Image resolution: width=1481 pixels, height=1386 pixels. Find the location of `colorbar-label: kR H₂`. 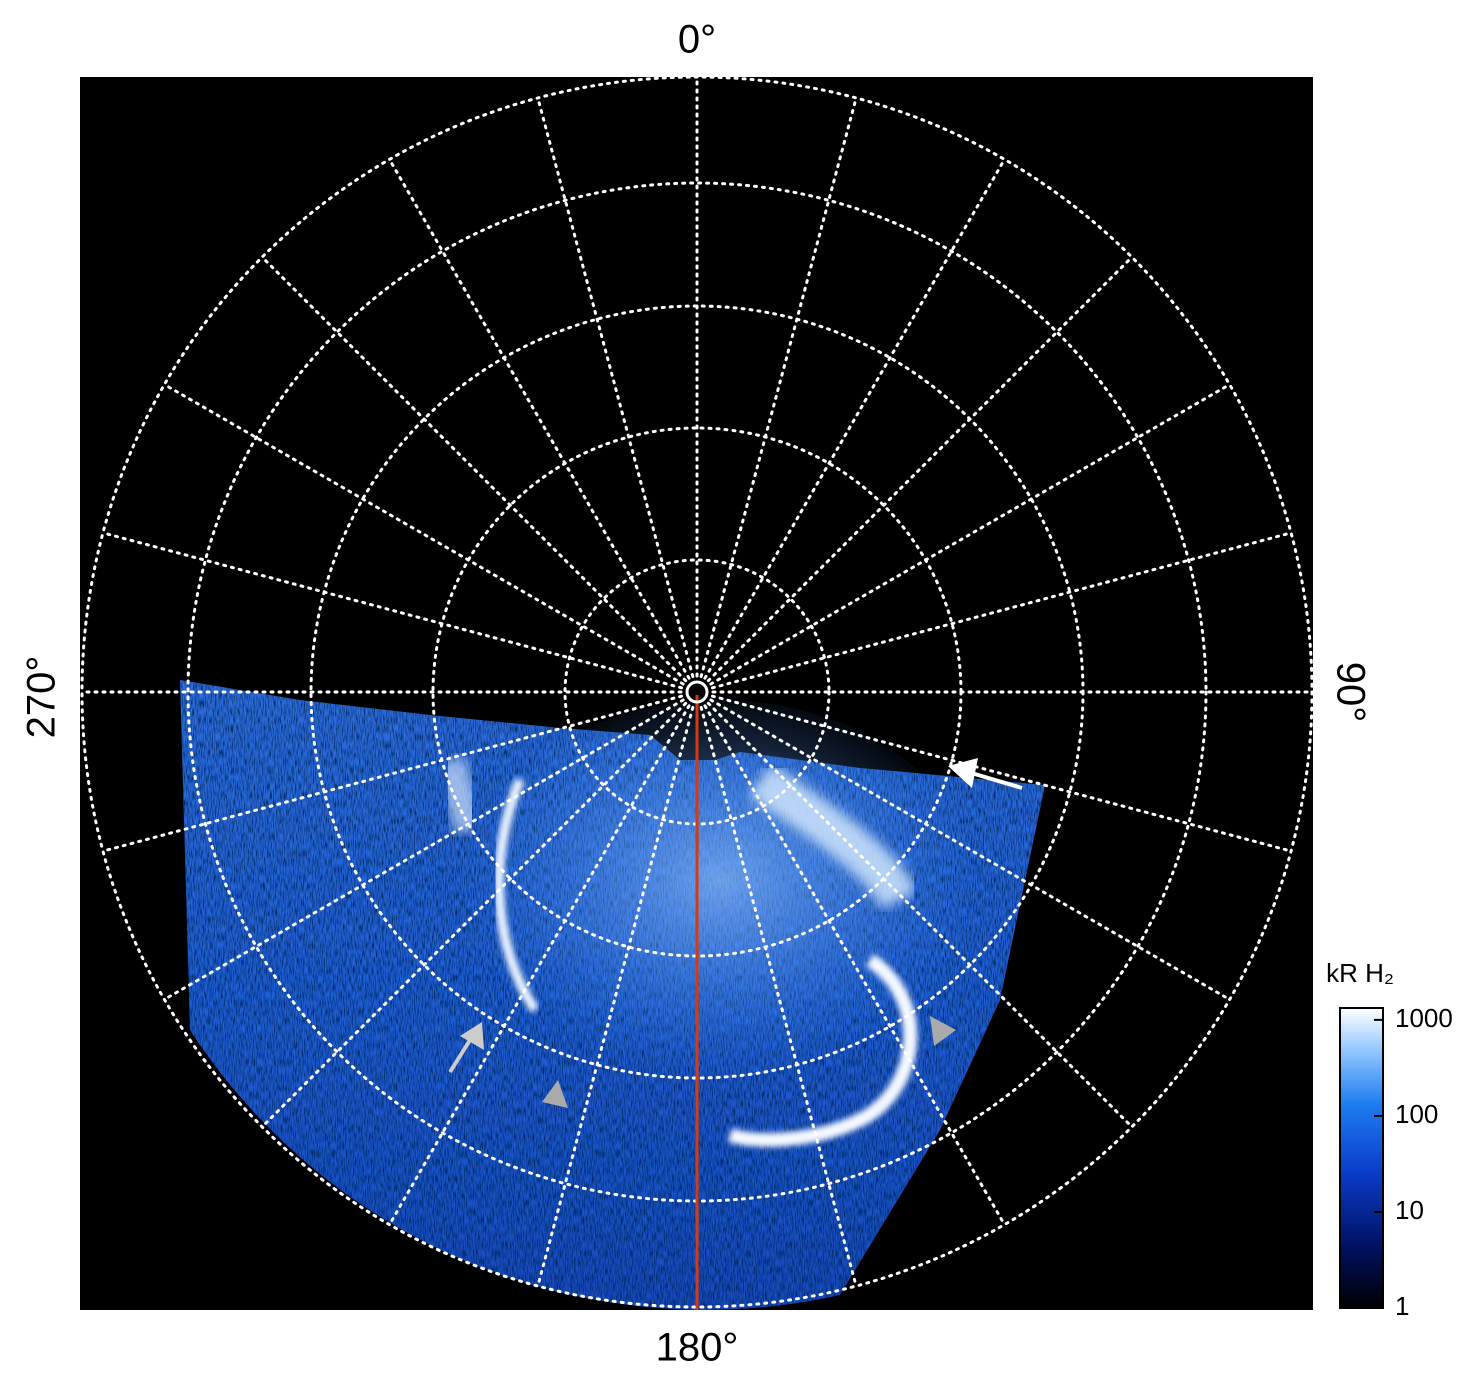

colorbar-label: kR H₂ is located at coordinates (1360, 973).